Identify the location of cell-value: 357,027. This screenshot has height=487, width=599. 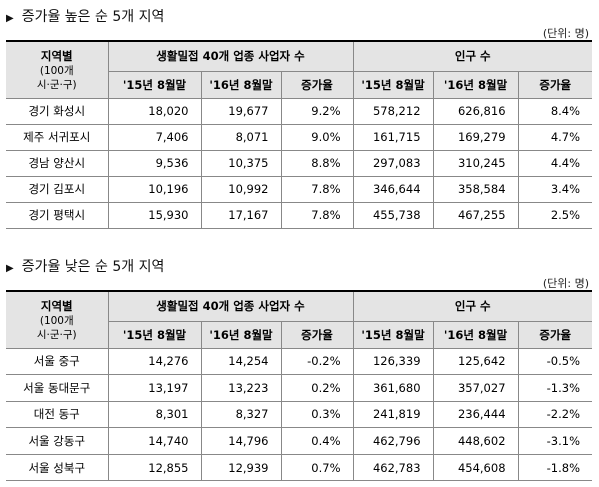
(475, 388).